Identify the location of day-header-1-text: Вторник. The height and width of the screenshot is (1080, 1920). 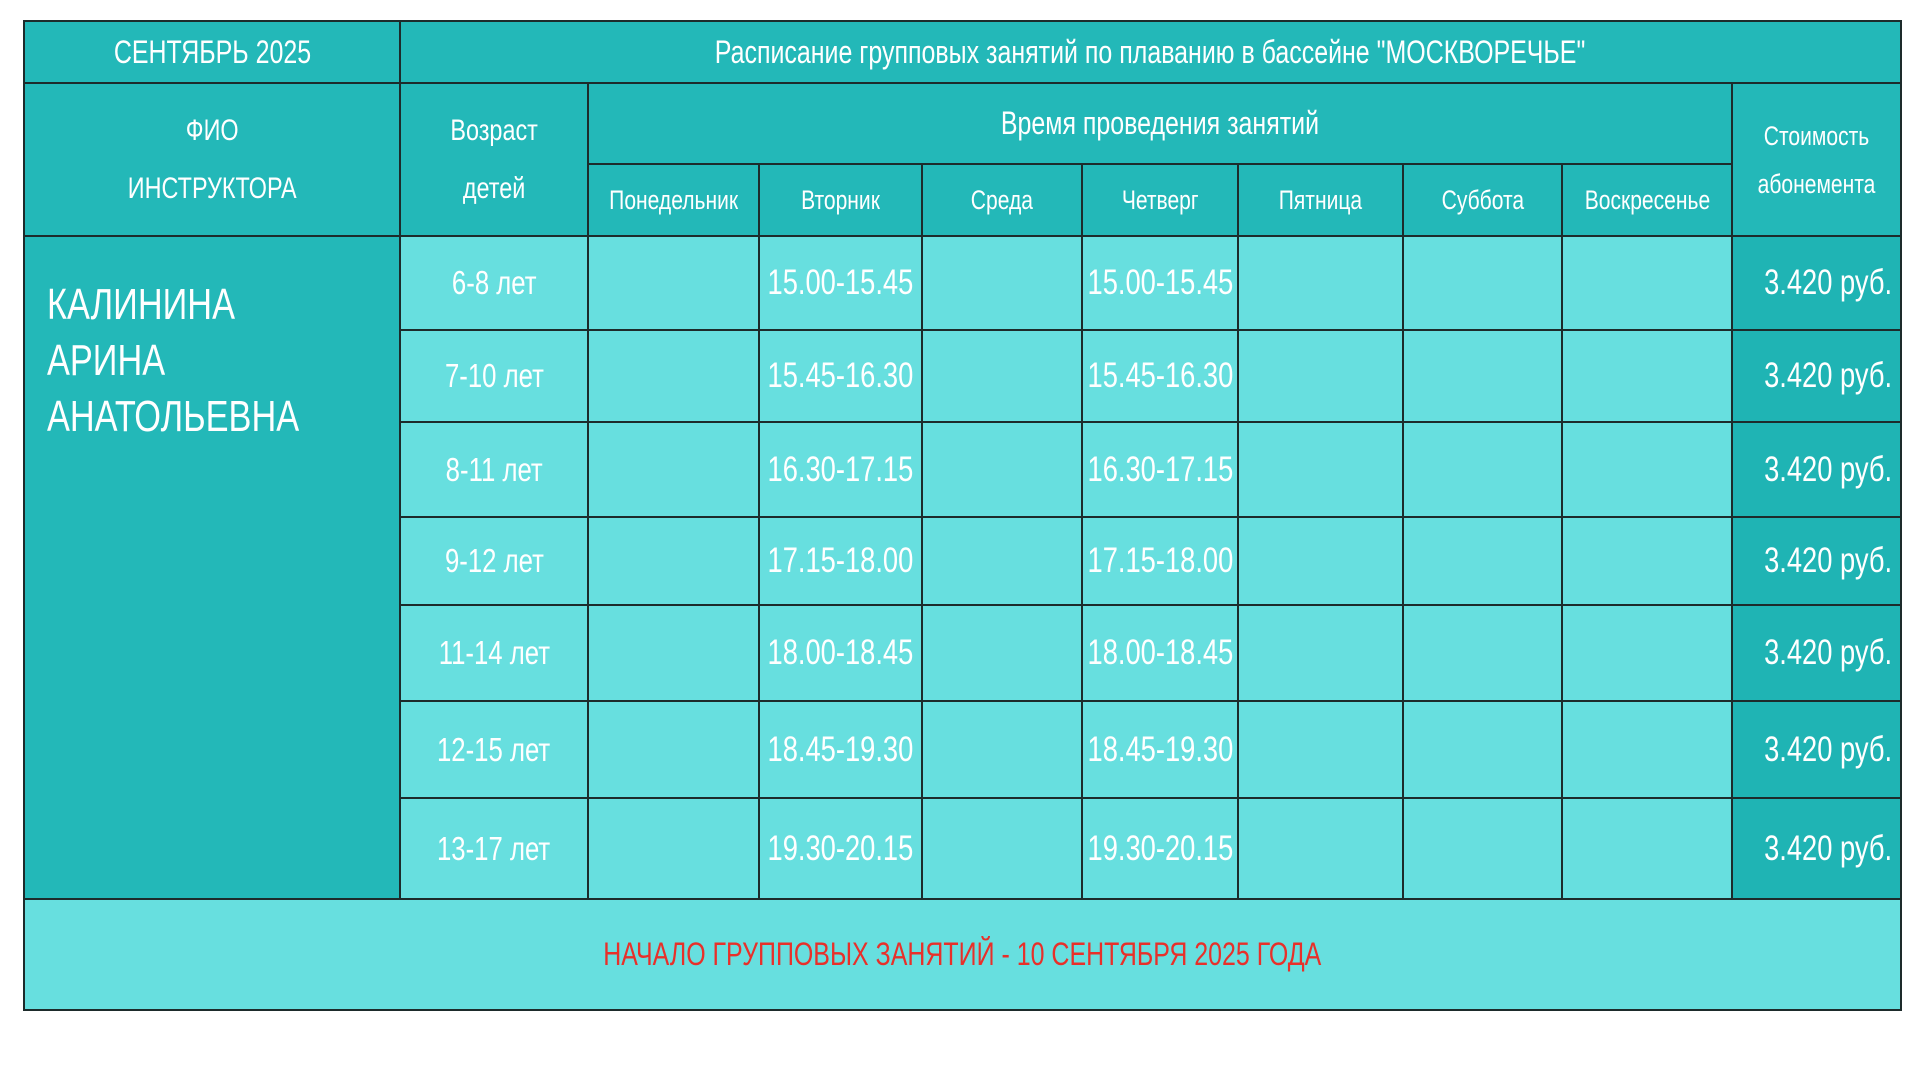
(840, 200).